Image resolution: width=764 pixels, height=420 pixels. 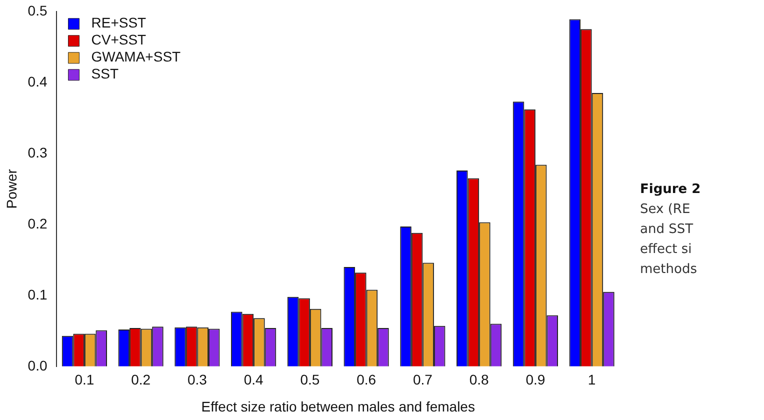 I want to click on text: methods, so click(x=669, y=270).